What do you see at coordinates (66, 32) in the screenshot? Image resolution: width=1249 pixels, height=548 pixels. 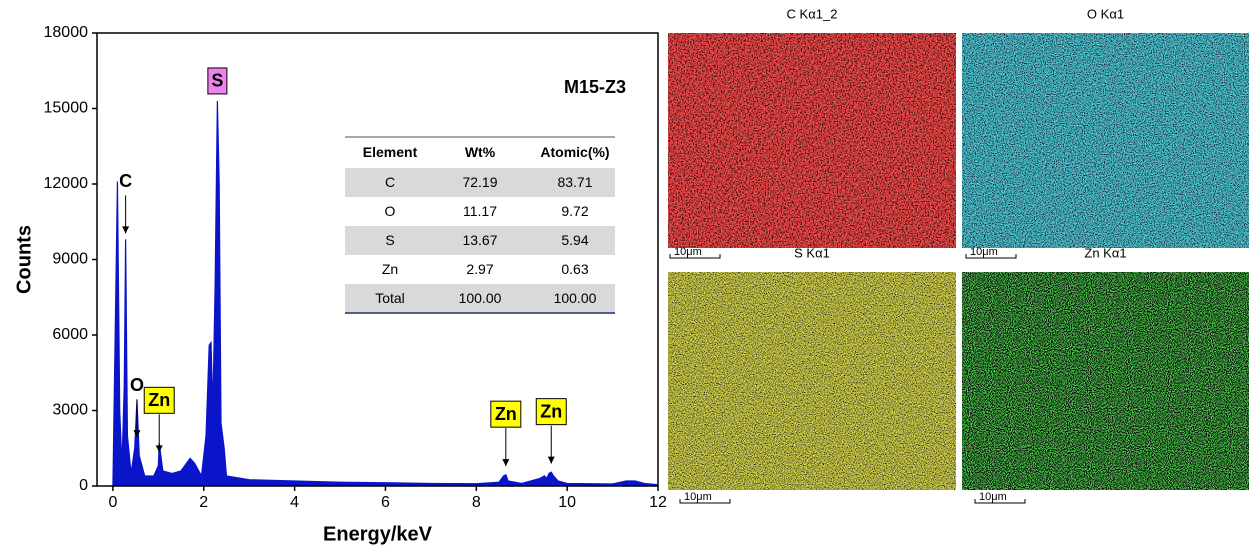 I see `y-tick-label: 18000` at bounding box center [66, 32].